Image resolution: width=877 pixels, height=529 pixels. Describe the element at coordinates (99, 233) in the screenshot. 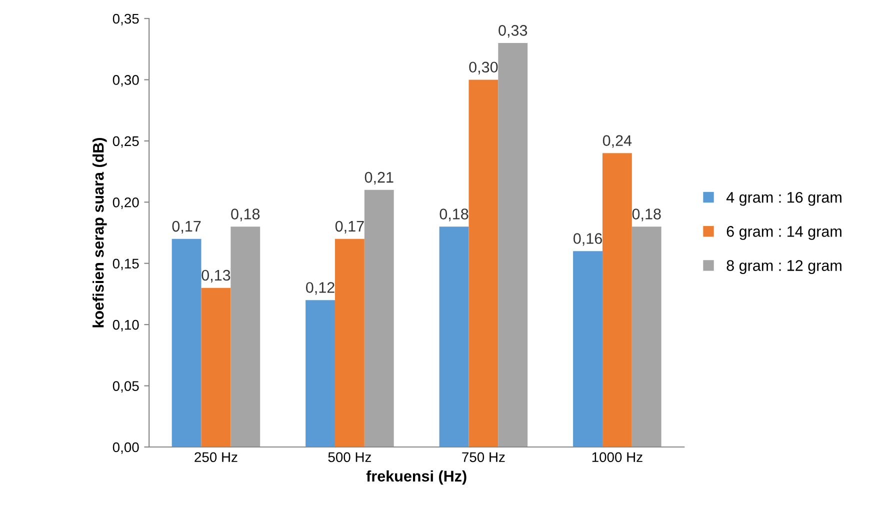

I see `y-axis-title: koefisien serap suara (dB)` at that location.